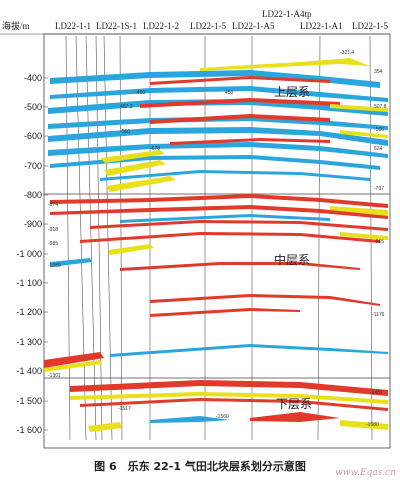  Describe the element at coordinates (53, 230) in the screenshot. I see `depth-annotation: -918` at that location.